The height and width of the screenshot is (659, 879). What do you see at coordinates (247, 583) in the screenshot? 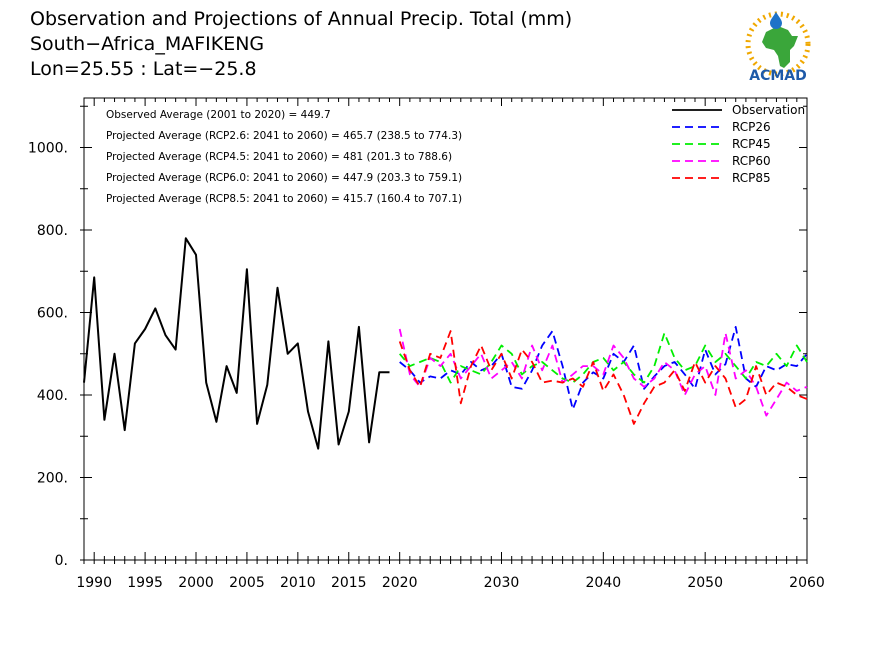
I see `x-tick-label: 2005` at bounding box center [247, 583].